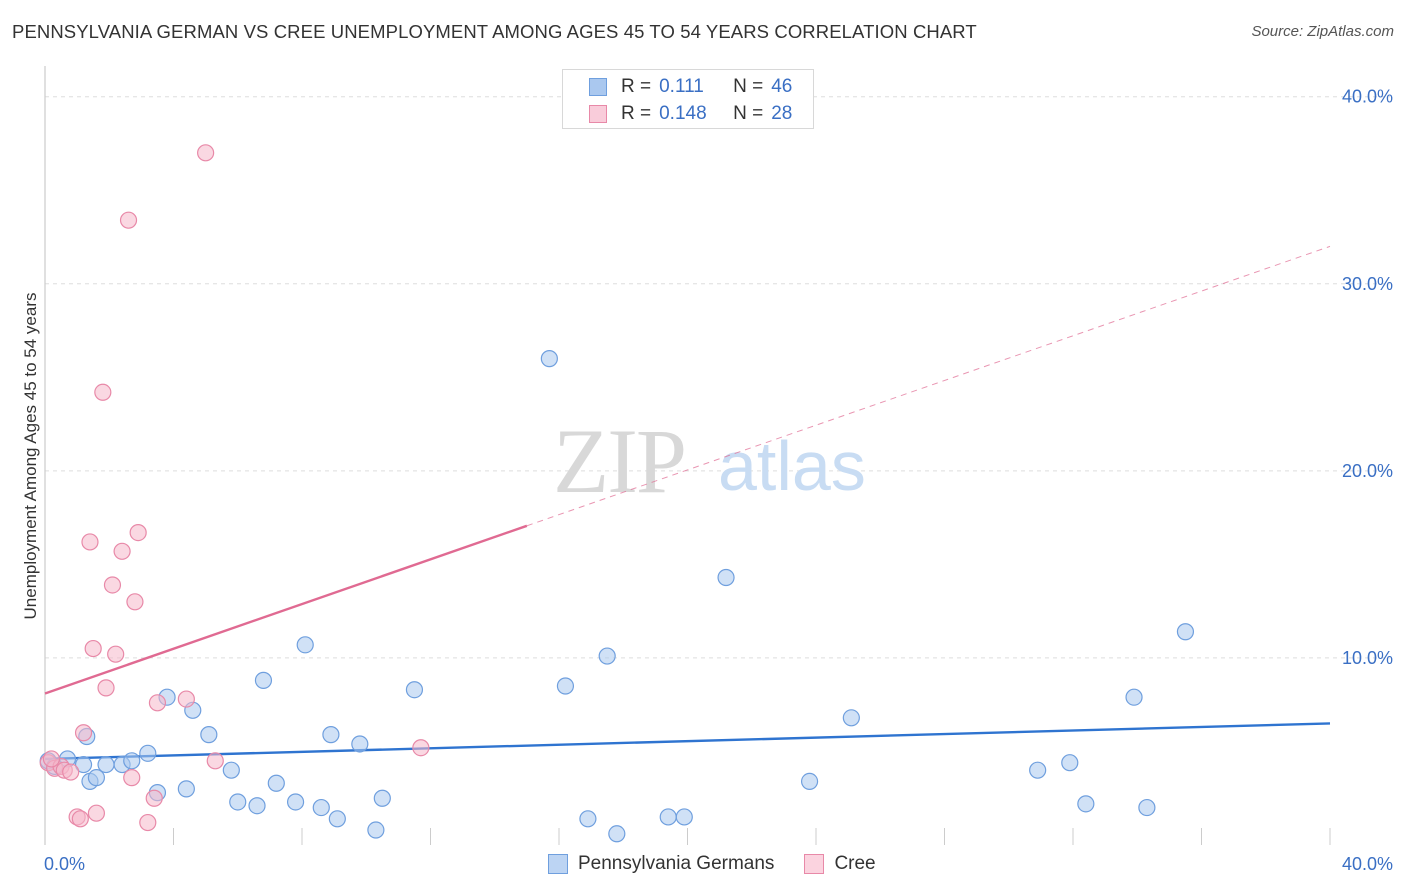 Image resolution: width=1406 pixels, height=892 pixels. I want to click on legend-label: Cree, so click(855, 863).